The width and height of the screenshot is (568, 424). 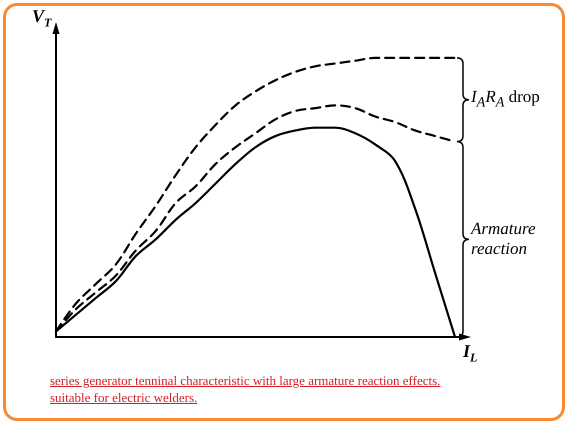 I want to click on text: Armature reaction, so click(x=503, y=238).